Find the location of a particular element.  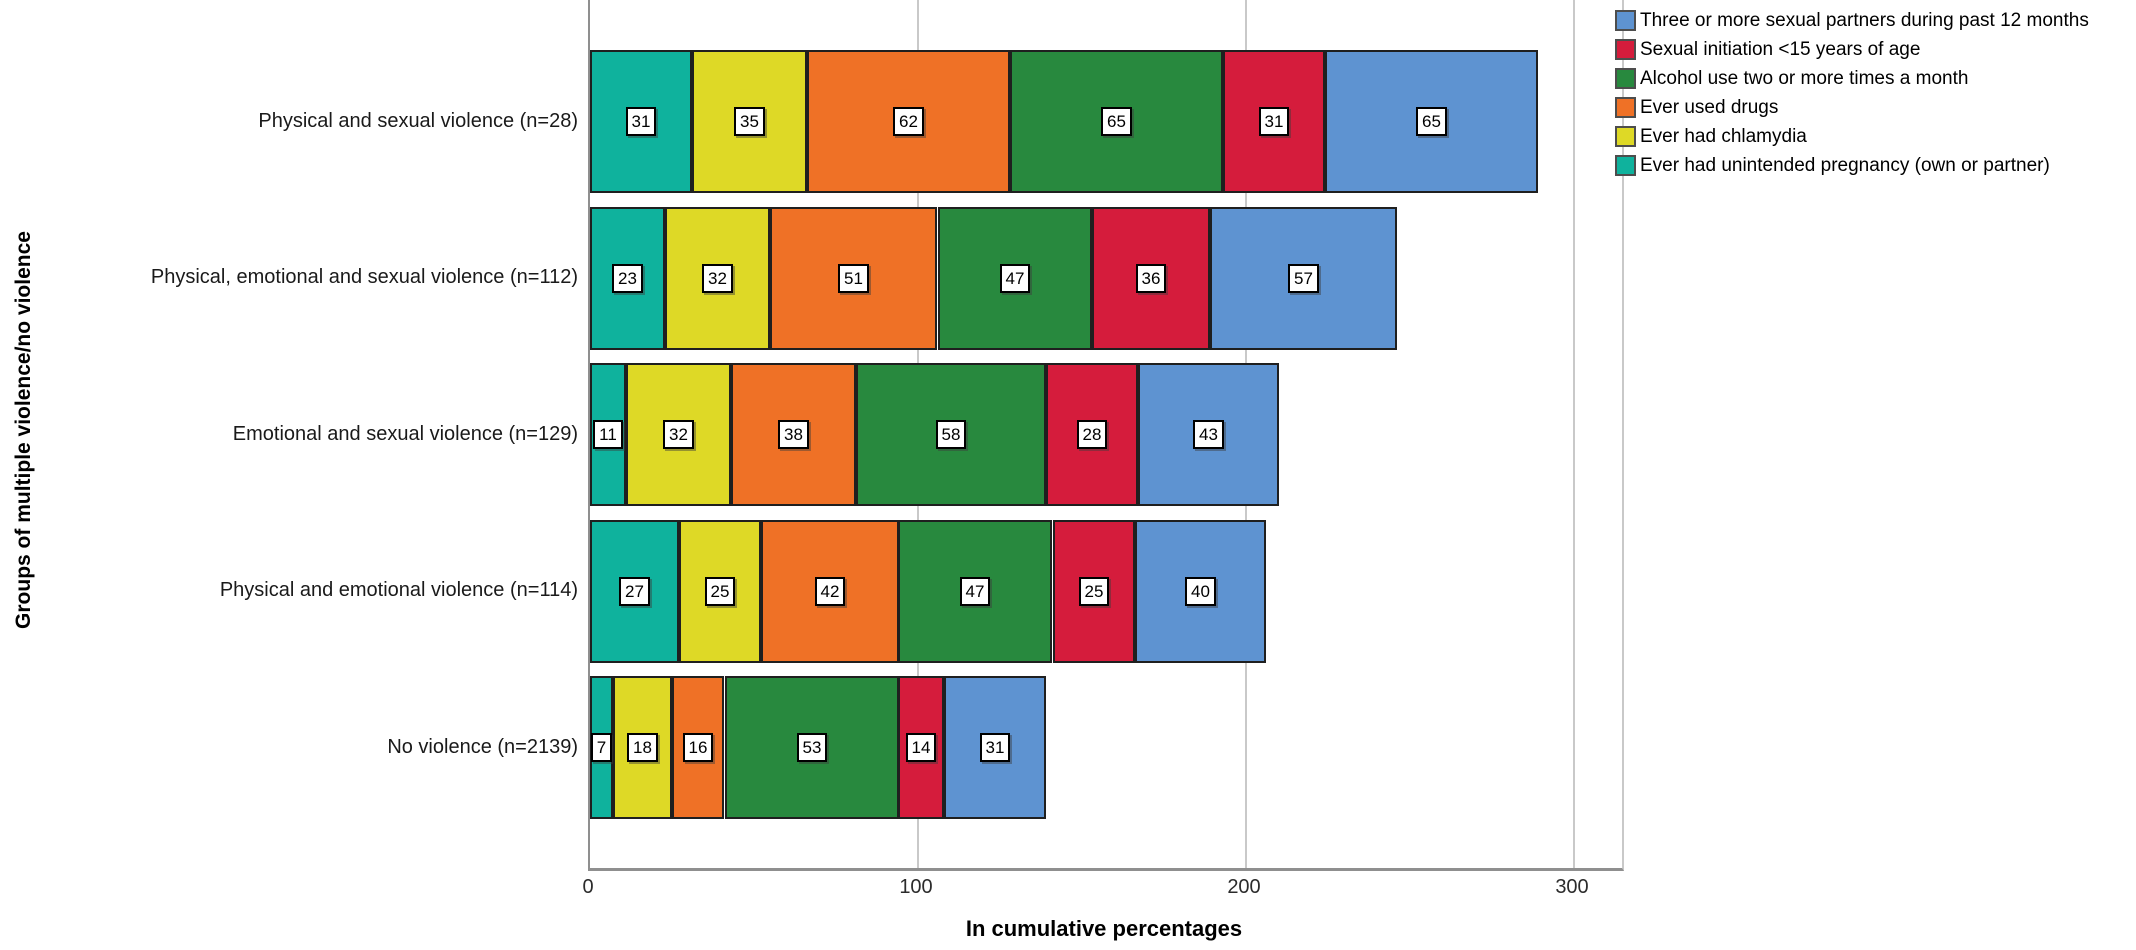

bar-segment: 16 is located at coordinates (698, 747).